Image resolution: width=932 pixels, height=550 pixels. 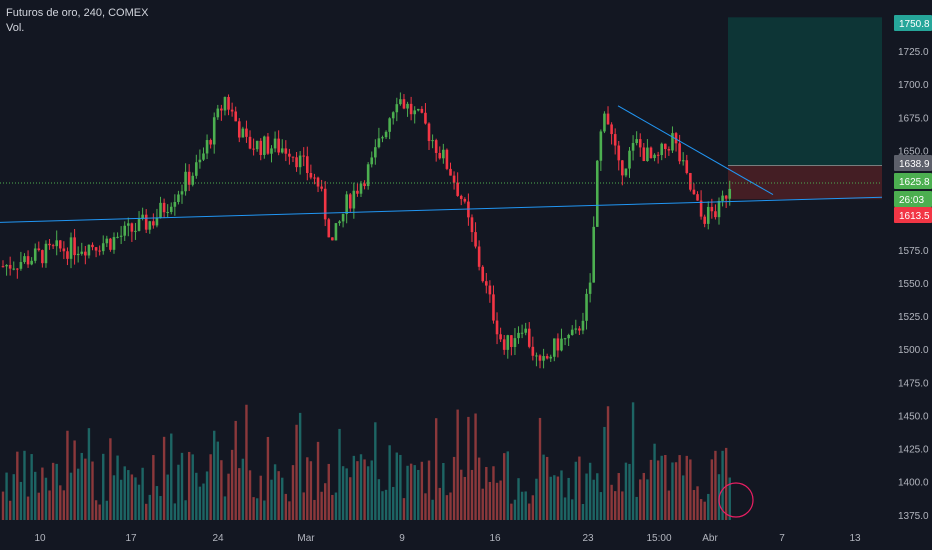 What do you see at coordinates (911, 200) in the screenshot?
I see `countdown-price-label: 26:03` at bounding box center [911, 200].